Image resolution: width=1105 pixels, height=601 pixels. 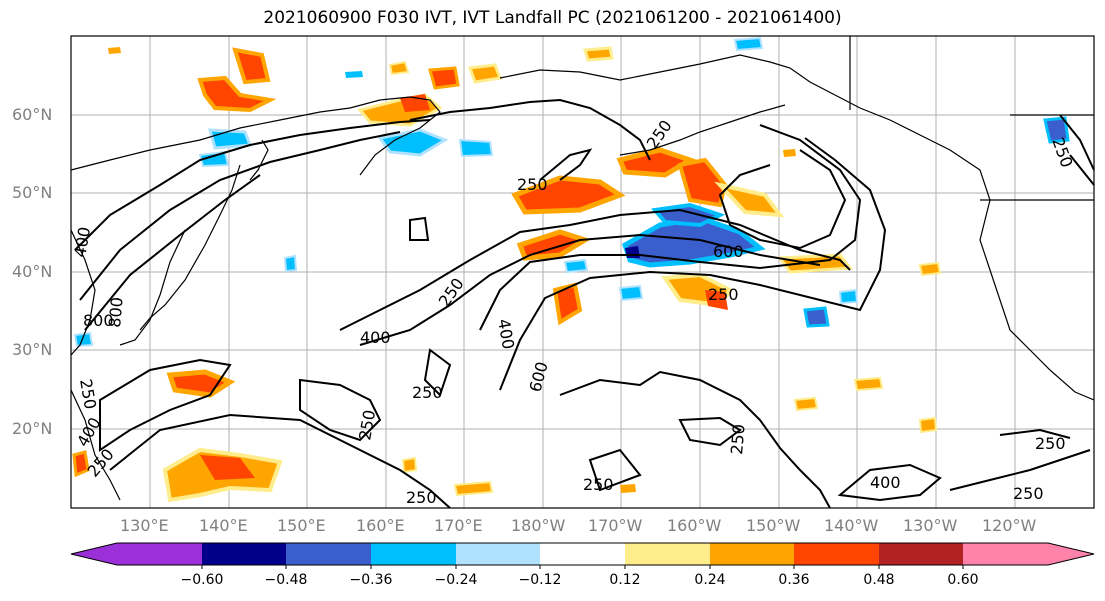 I want to click on lat-label: 20°N, so click(x=32, y=428).